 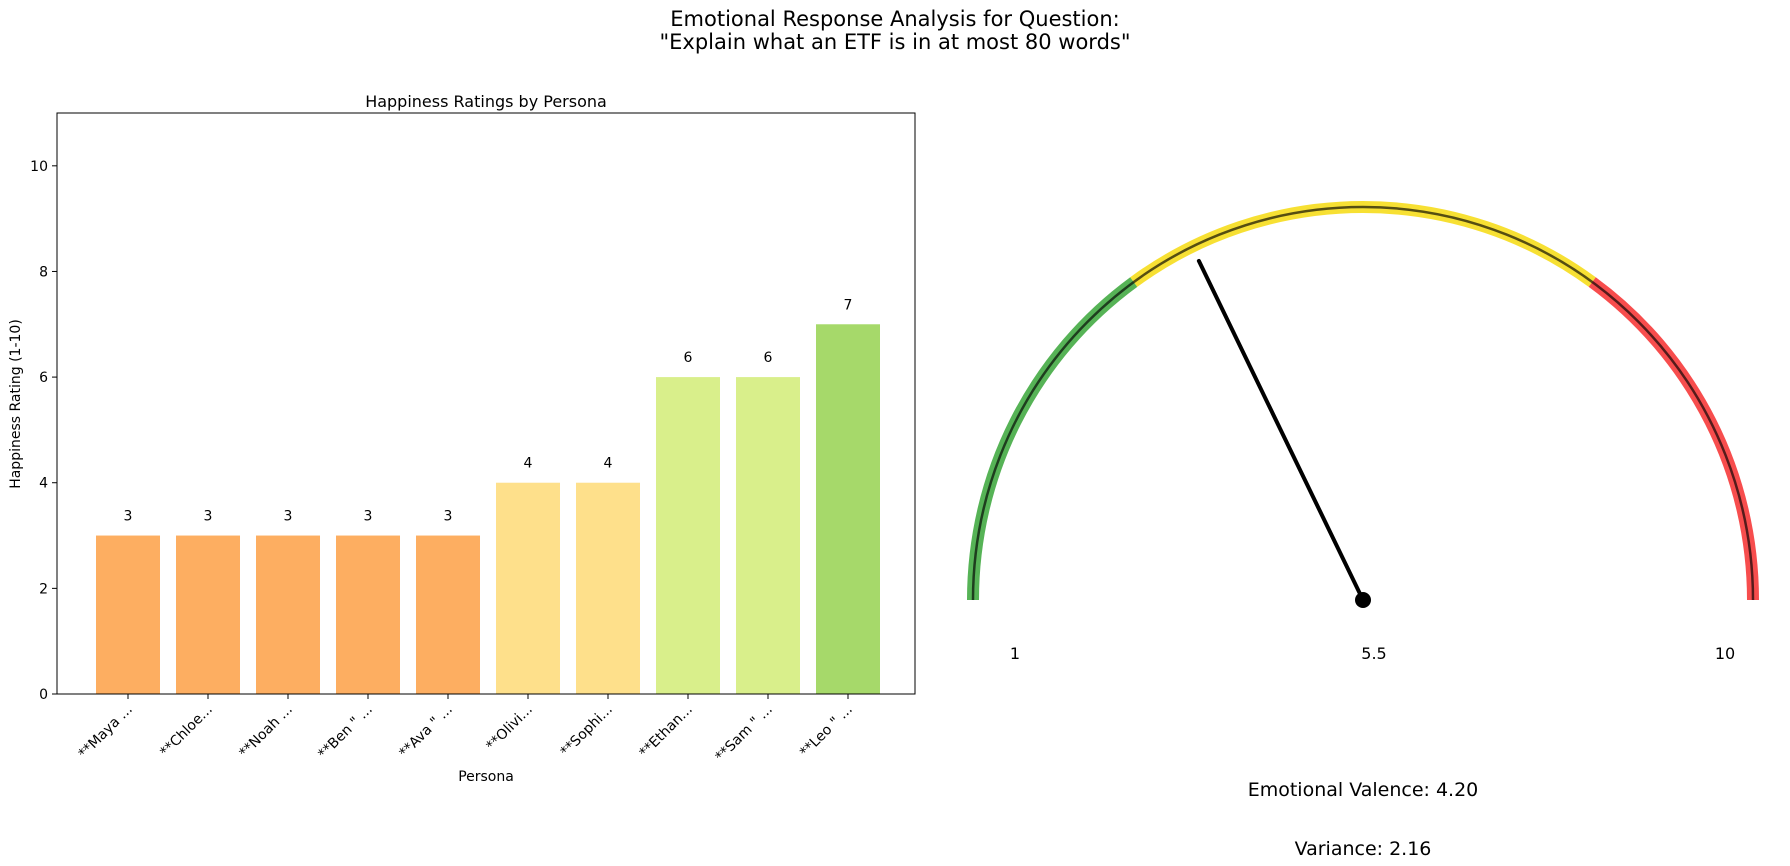 What do you see at coordinates (1363, 790) in the screenshot?
I see `emotional-valence-label: Emotional Valence: 4.20` at bounding box center [1363, 790].